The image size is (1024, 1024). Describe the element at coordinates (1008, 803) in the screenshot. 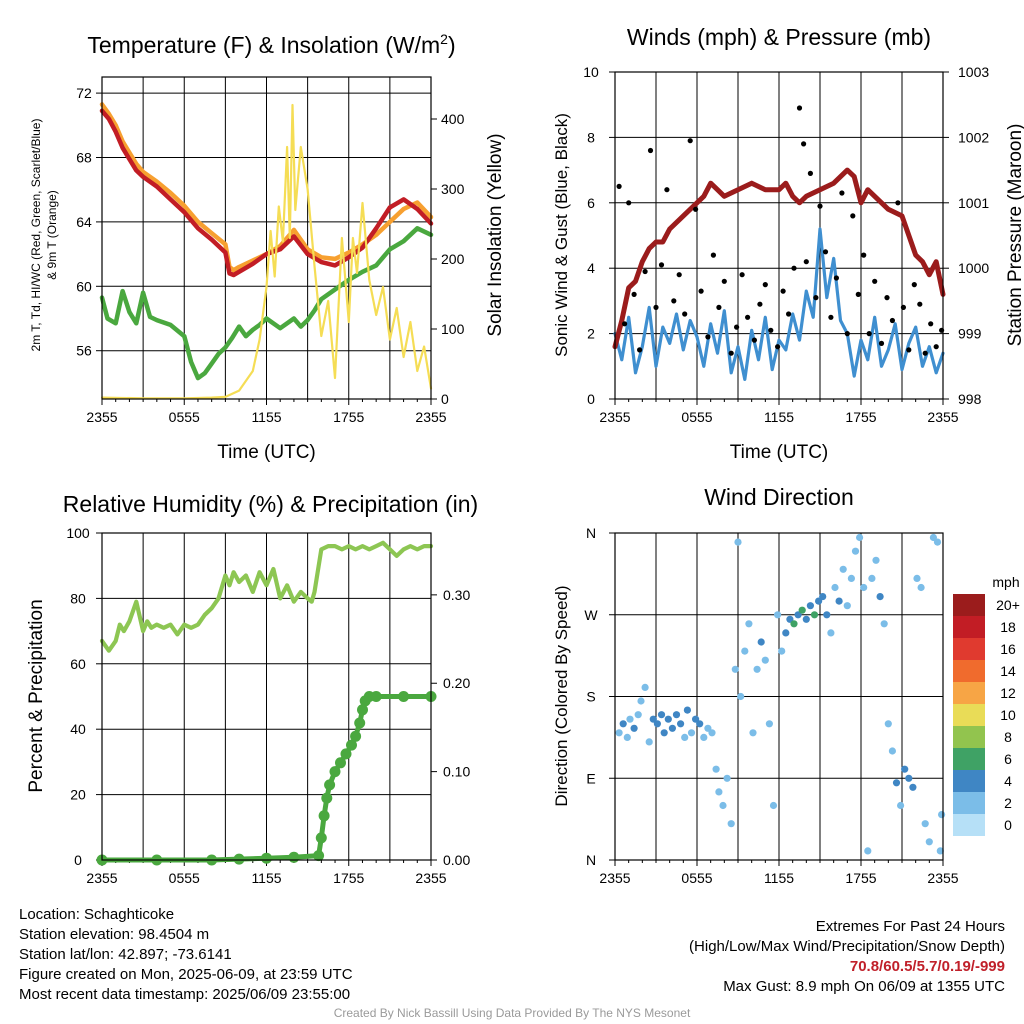

I see `legend-label: 2` at that location.